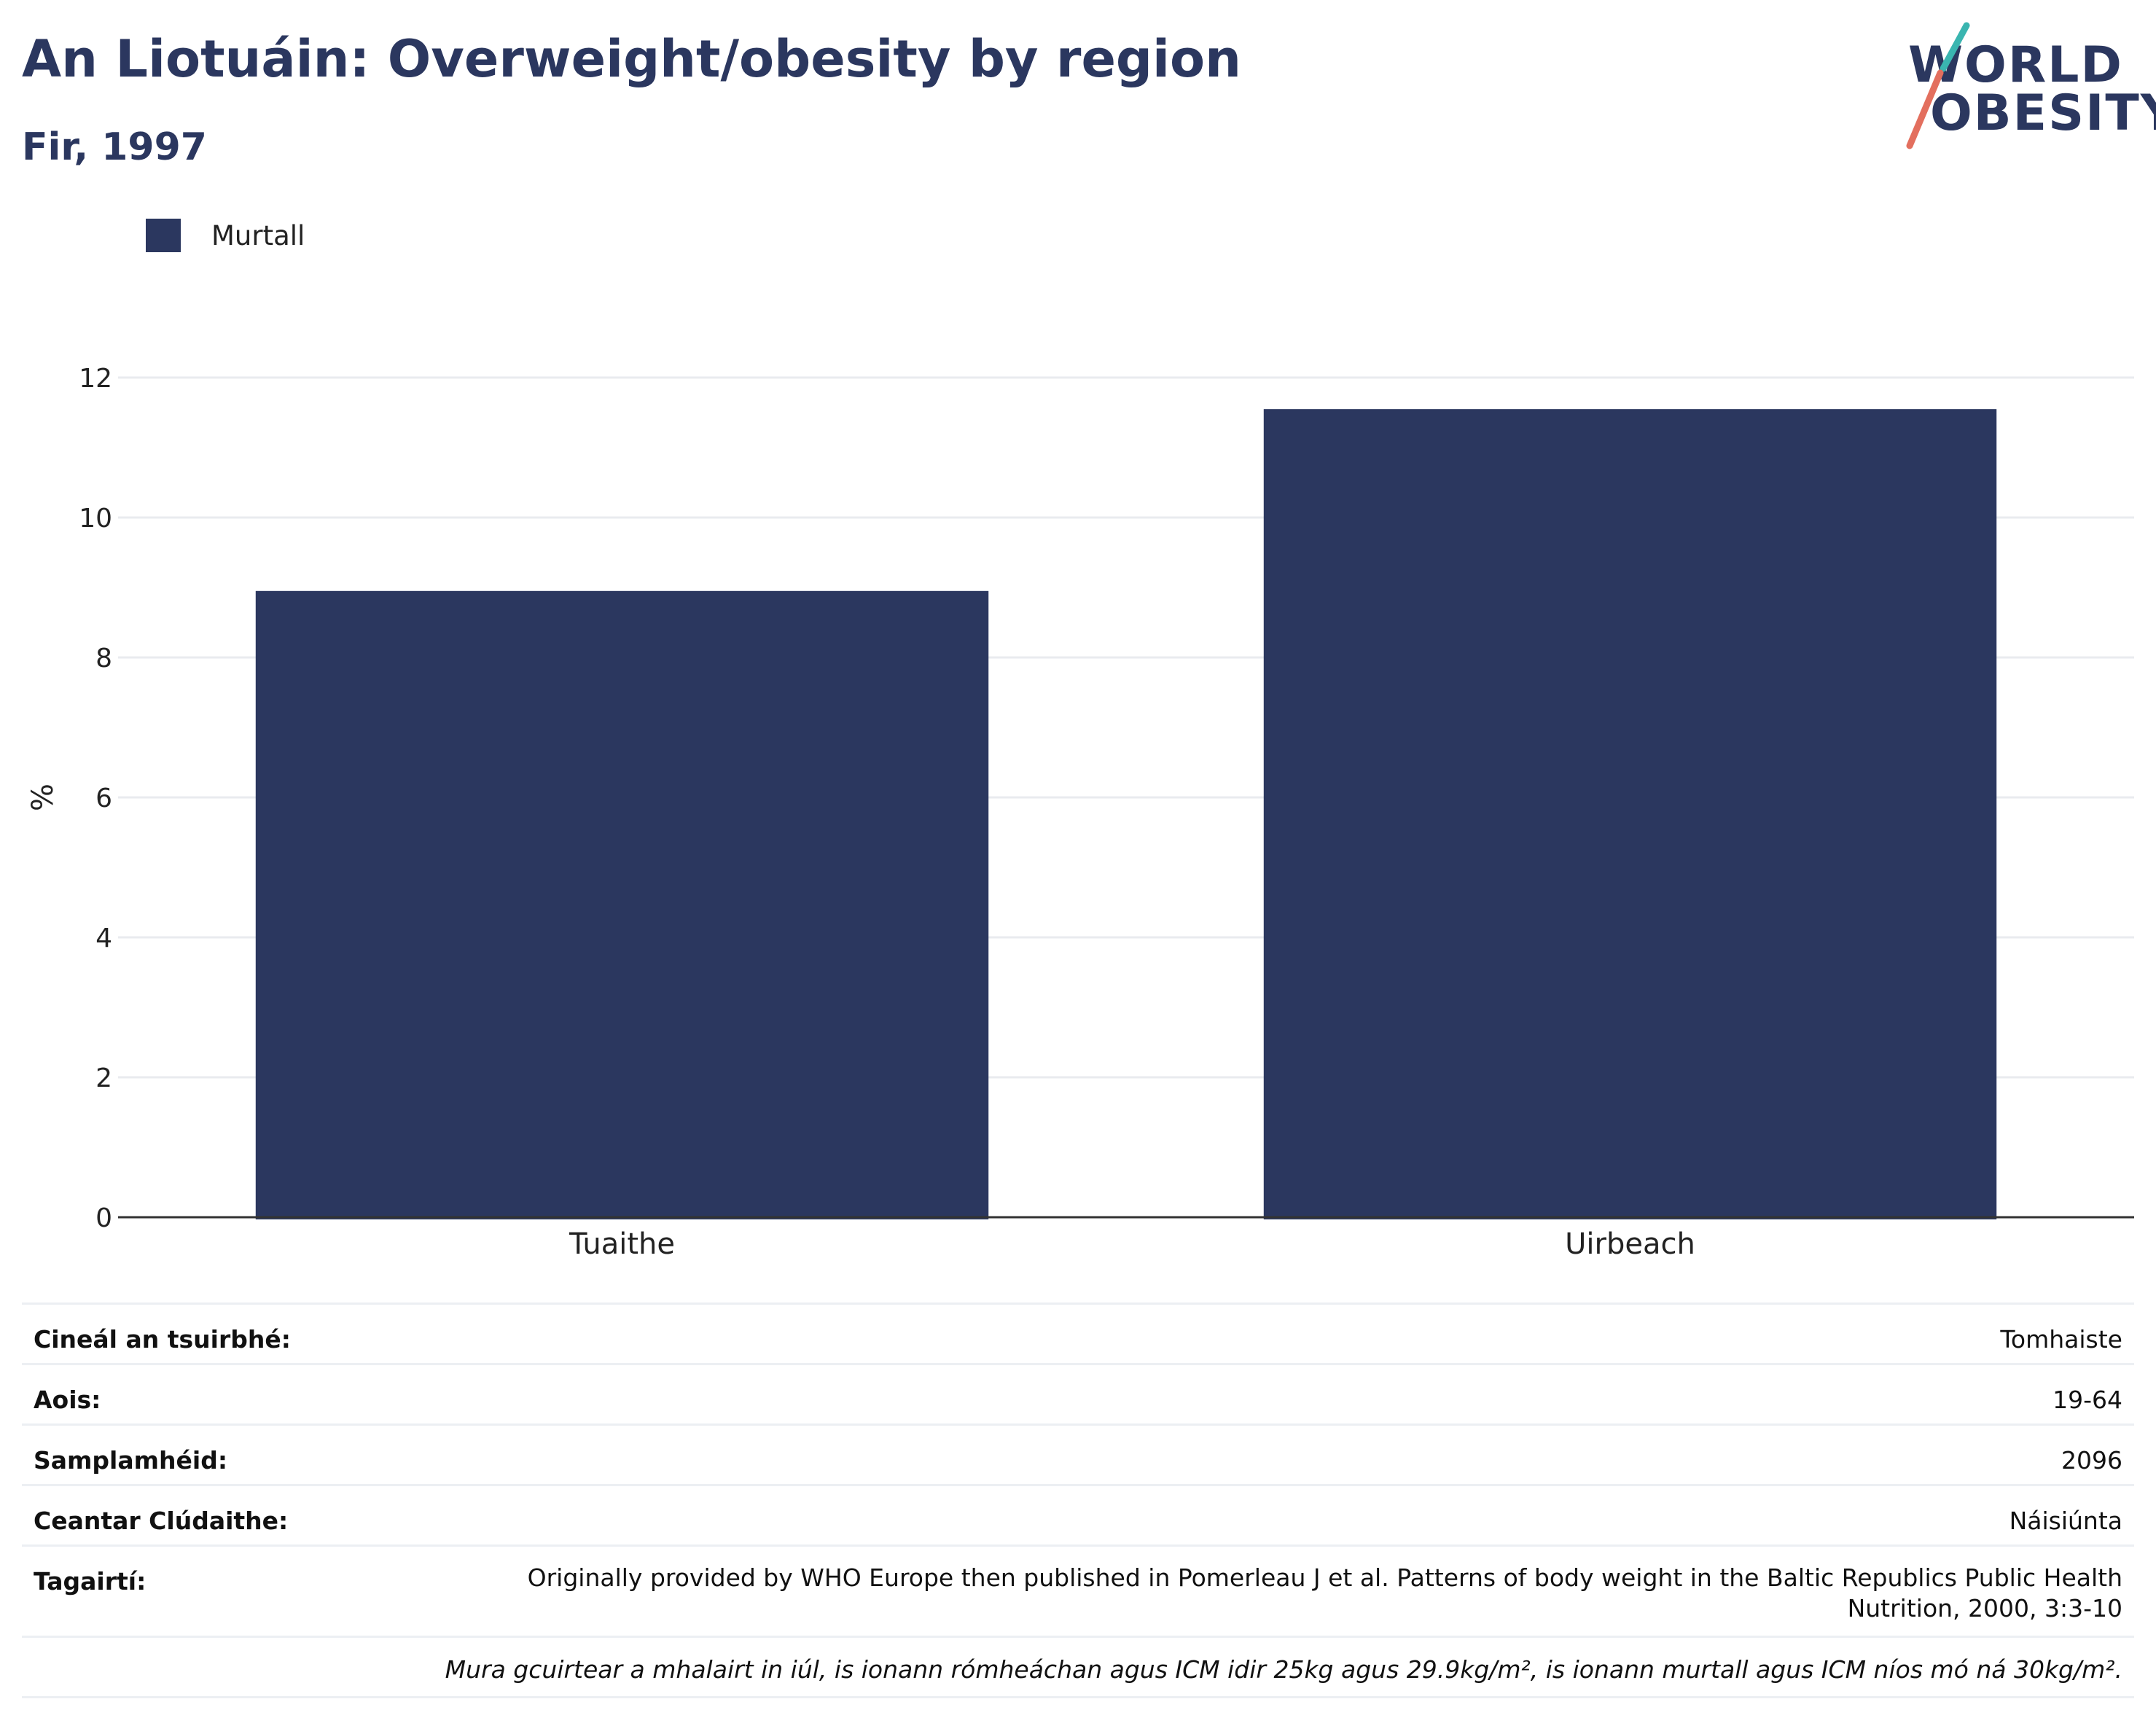  What do you see at coordinates (1078, 1393) in the screenshot?
I see `info-row-age: Aois: 19-64` at bounding box center [1078, 1393].